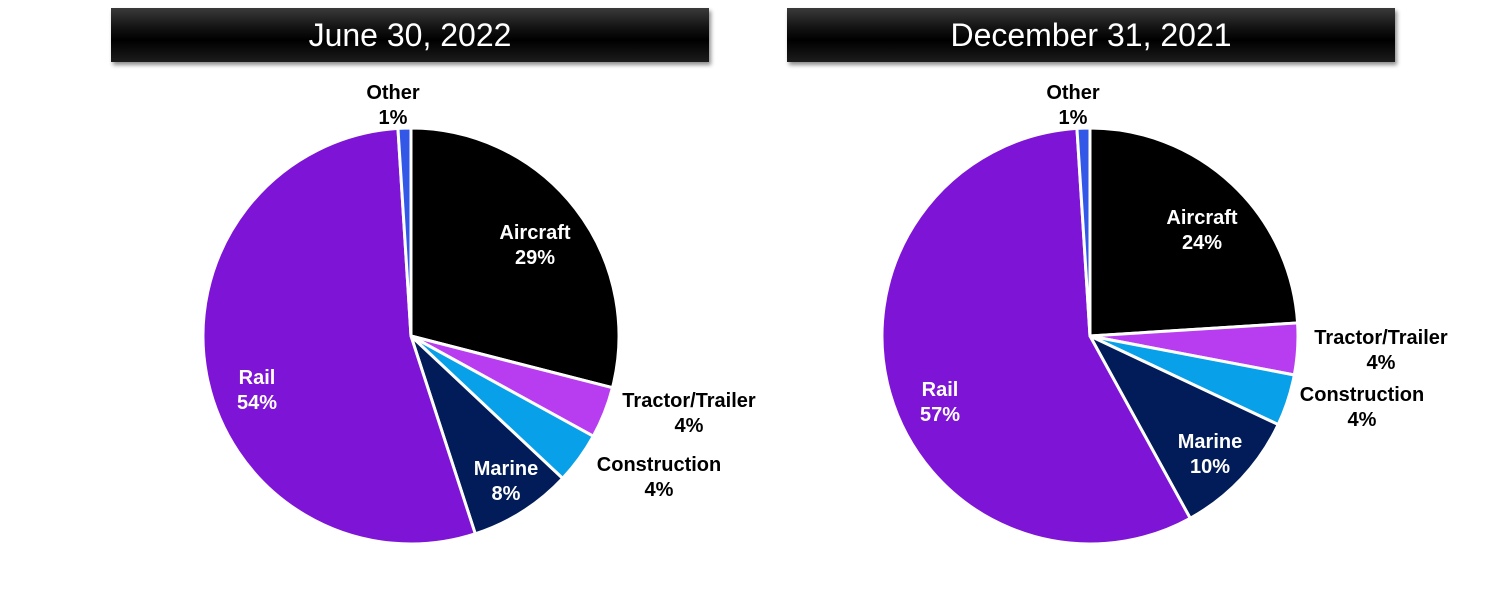 The height and width of the screenshot is (602, 1501). Describe the element at coordinates (1091, 35) in the screenshot. I see `chart-title-december-2021: December 31, 2021` at that location.